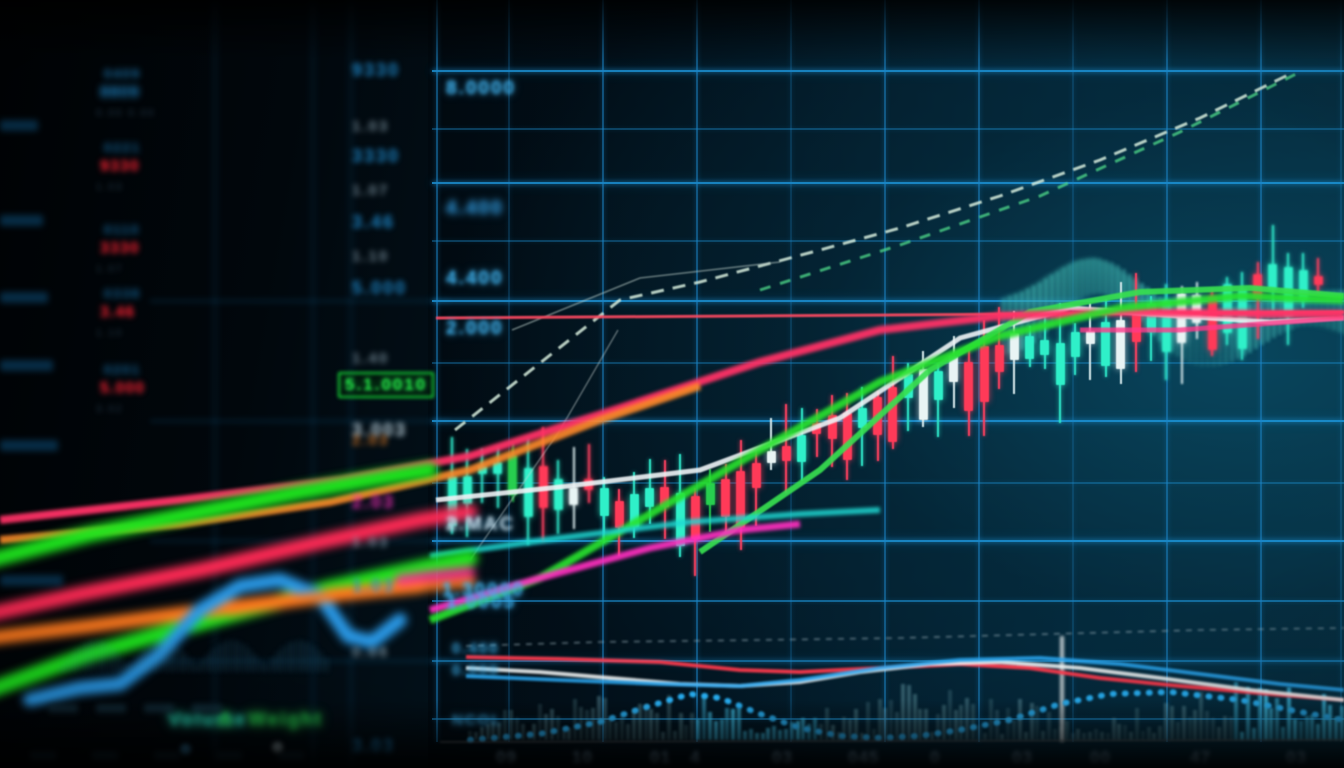  What do you see at coordinates (483, 590) in the screenshot?
I see `y-axis-tick-label: 1.30000` at bounding box center [483, 590].